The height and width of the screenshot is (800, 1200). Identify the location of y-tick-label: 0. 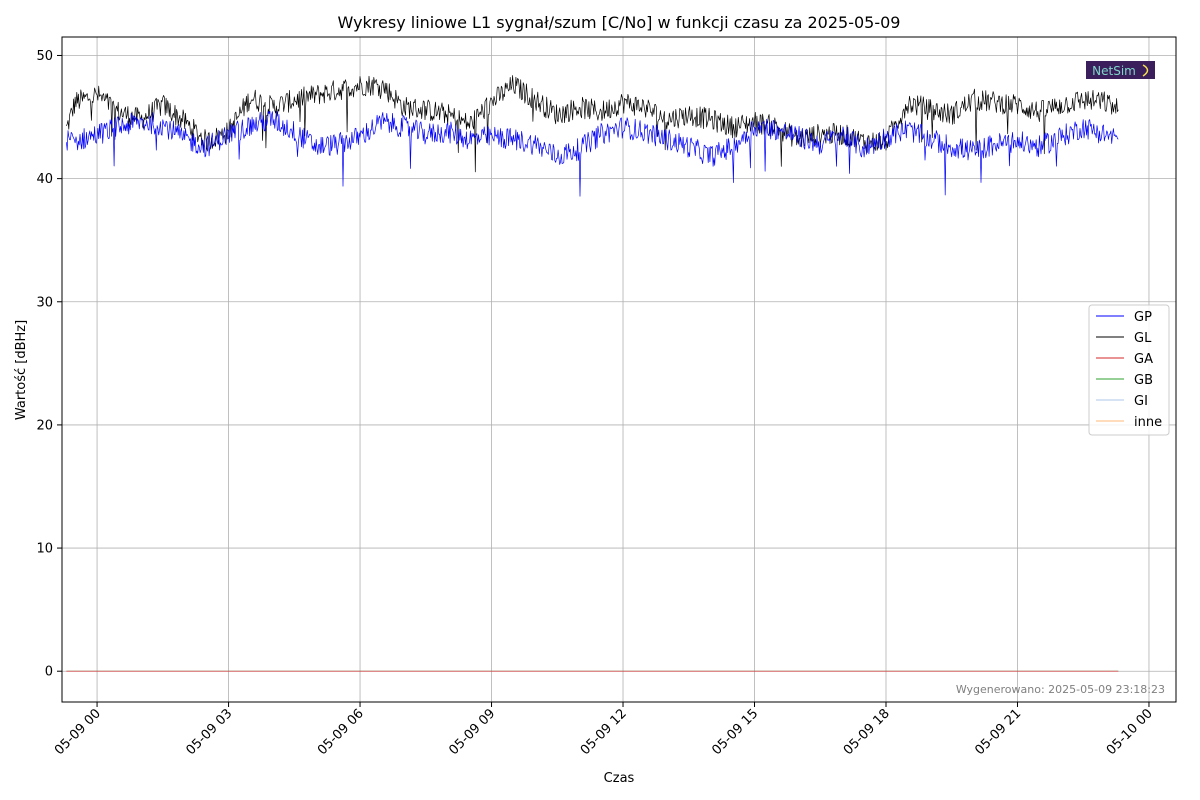
(49, 672).